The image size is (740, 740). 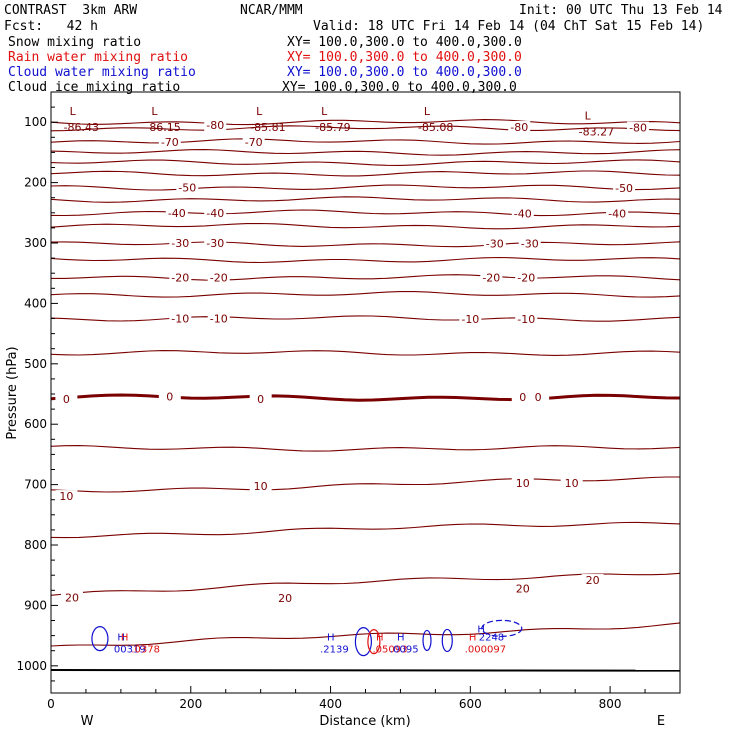 What do you see at coordinates (170, 142) in the screenshot?
I see `contour-label: -70` at bounding box center [170, 142].